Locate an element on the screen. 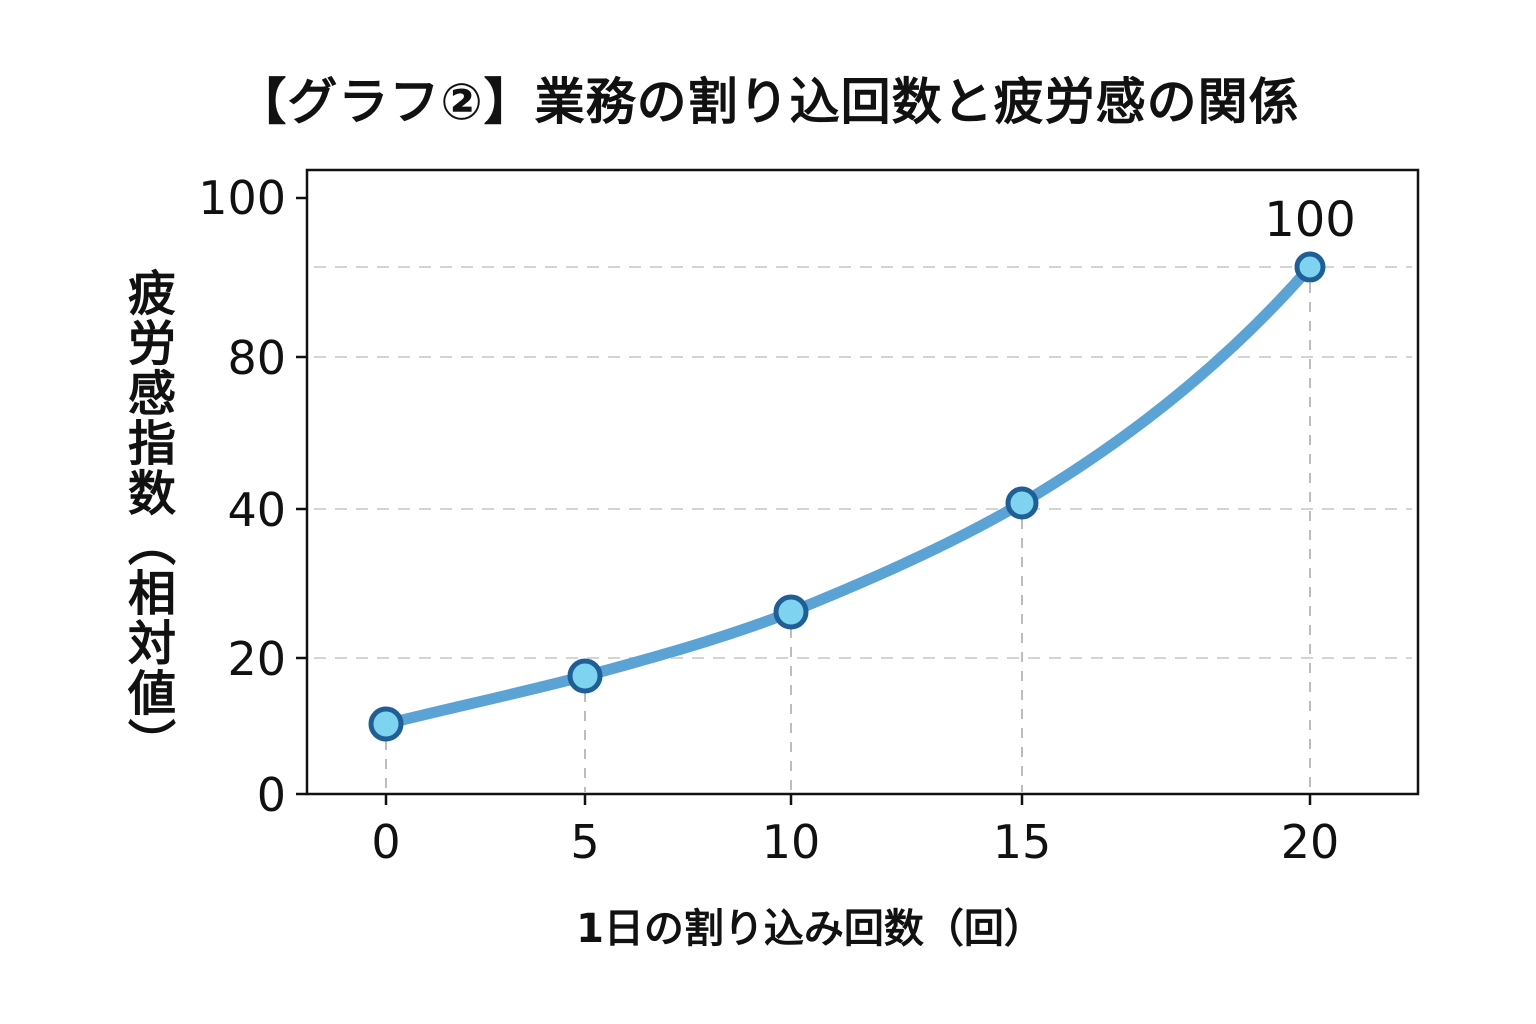 The width and height of the screenshot is (1536, 1024). y-axis-label: 疲労感指数（相対値） is located at coordinates (147, 518).